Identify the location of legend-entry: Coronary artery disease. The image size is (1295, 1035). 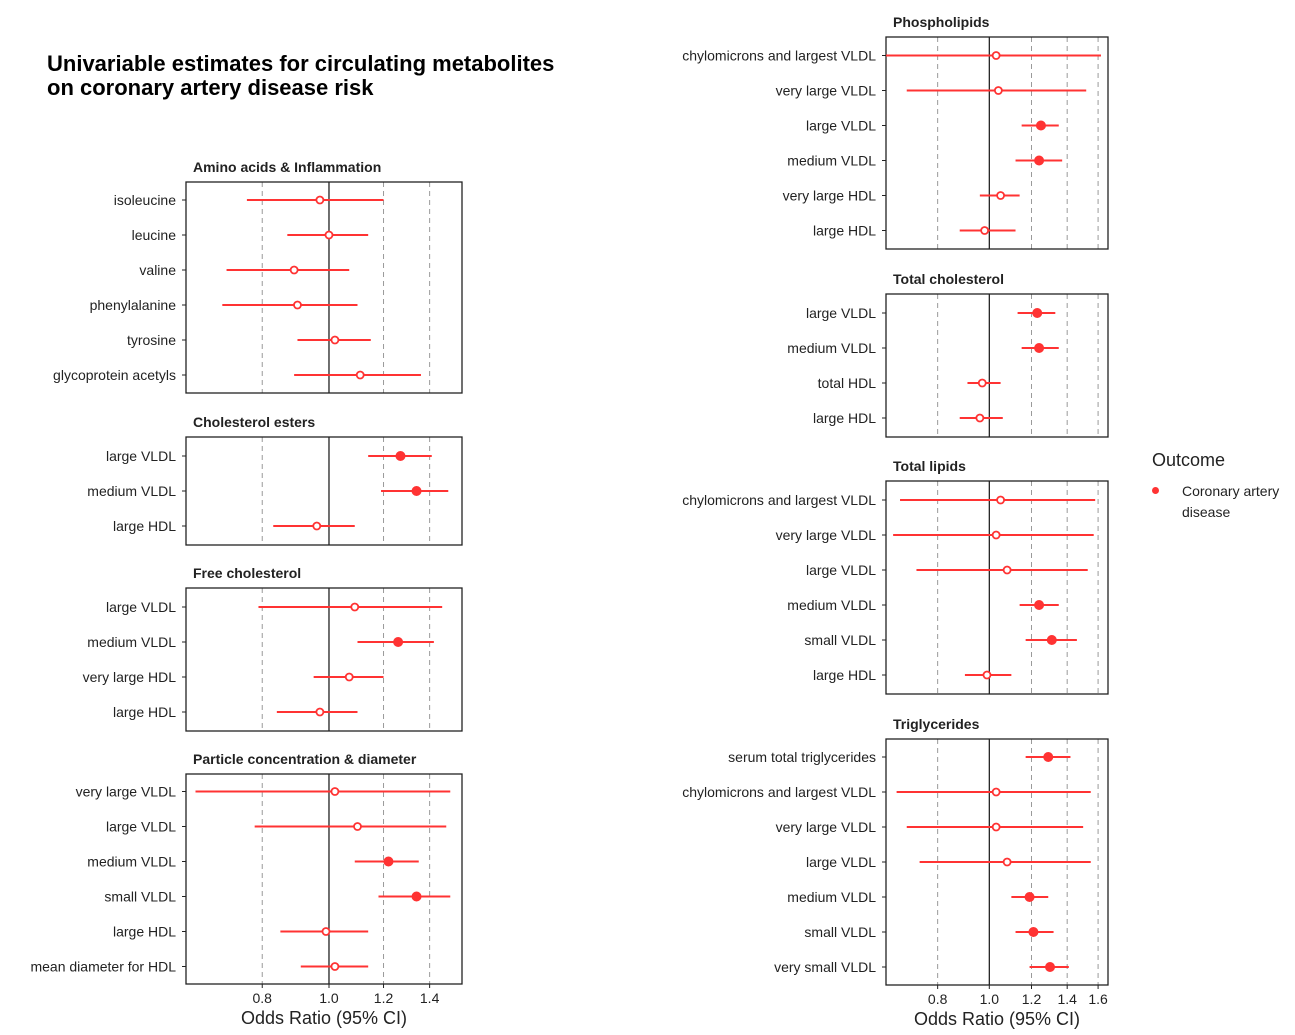
(1223, 502).